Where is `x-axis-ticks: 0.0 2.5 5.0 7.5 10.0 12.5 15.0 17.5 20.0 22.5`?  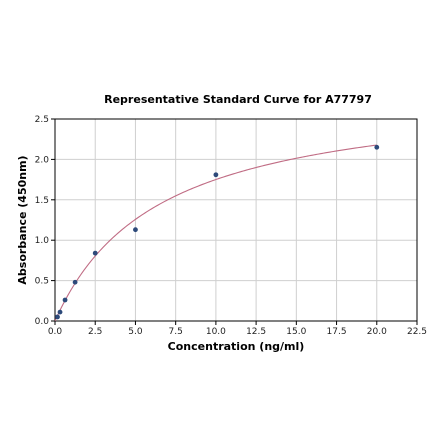 x-axis-ticks: 0.0 2.5 5.0 7.5 10.0 12.5 15.0 17.5 20.0 22.5 is located at coordinates (237, 329).